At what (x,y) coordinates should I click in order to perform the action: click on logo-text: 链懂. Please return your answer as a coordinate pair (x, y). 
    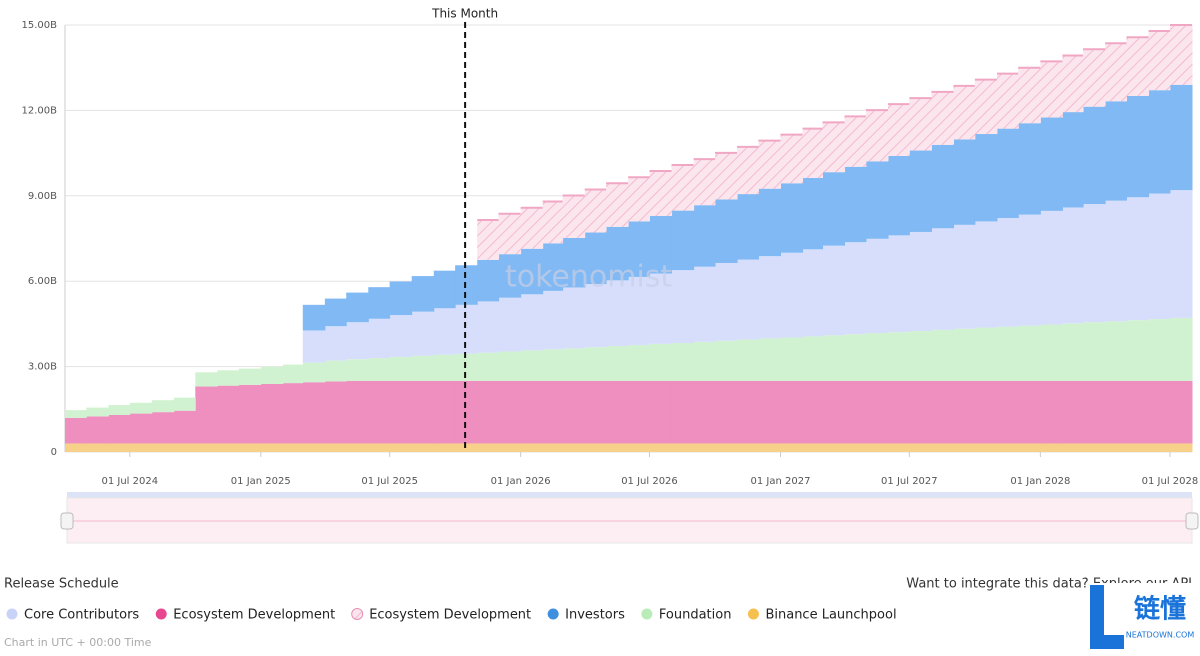
    Looking at the image, I should click on (1160, 609).